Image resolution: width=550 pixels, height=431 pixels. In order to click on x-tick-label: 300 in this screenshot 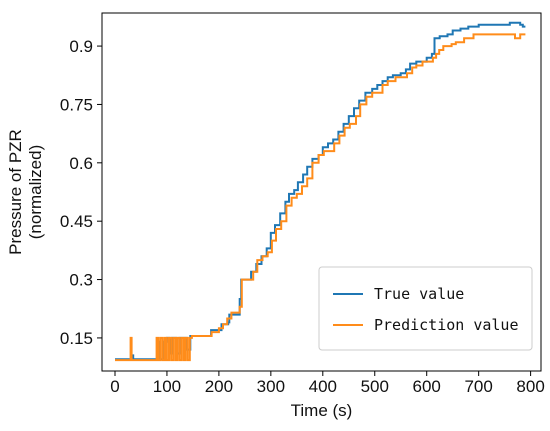, I will do `click(271, 386)`.